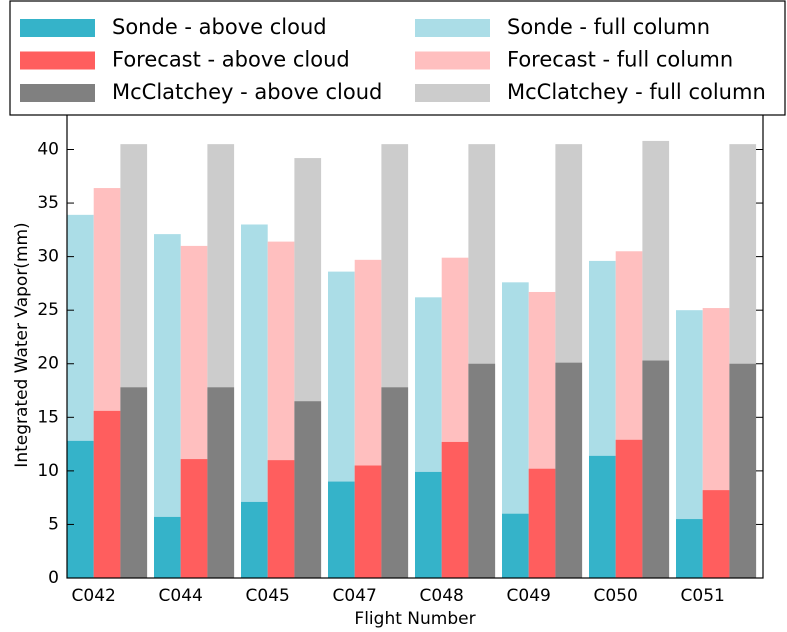 This screenshot has width=787, height=632. Describe the element at coordinates (247, 92) in the screenshot. I see `legend-label: McClatchey - above cloud` at that location.